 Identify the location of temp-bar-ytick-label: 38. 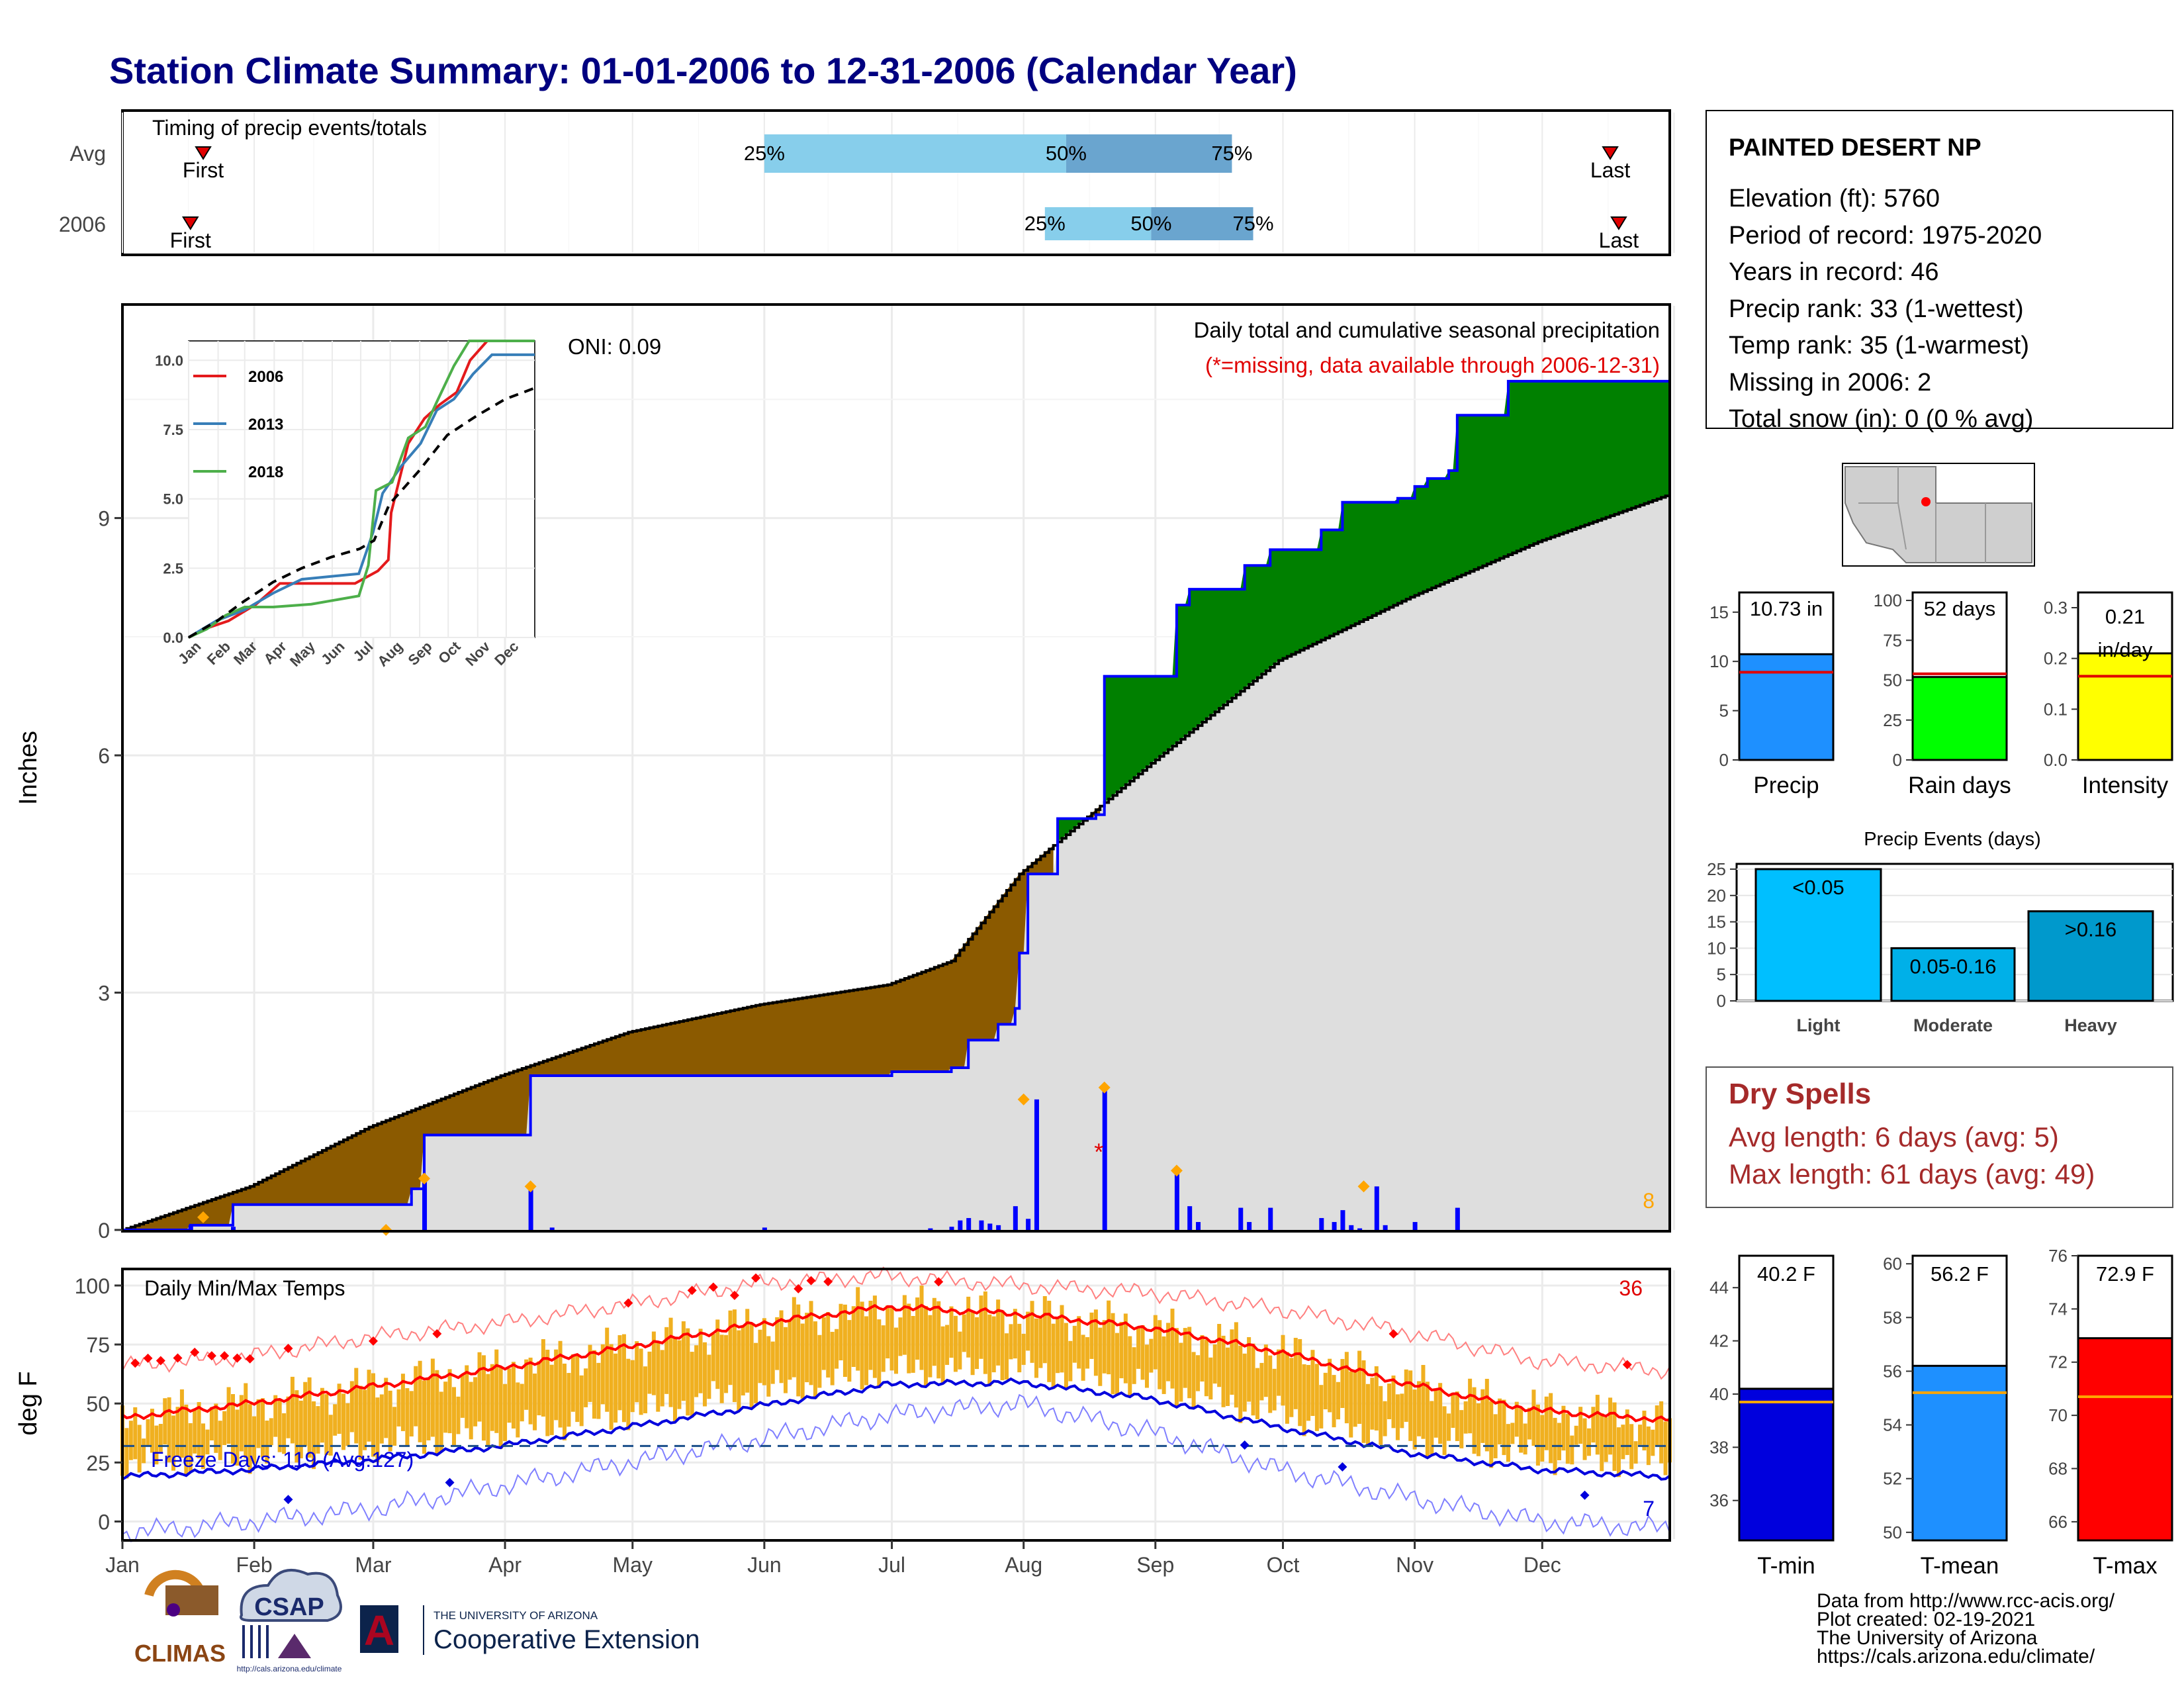
(1719, 1447).